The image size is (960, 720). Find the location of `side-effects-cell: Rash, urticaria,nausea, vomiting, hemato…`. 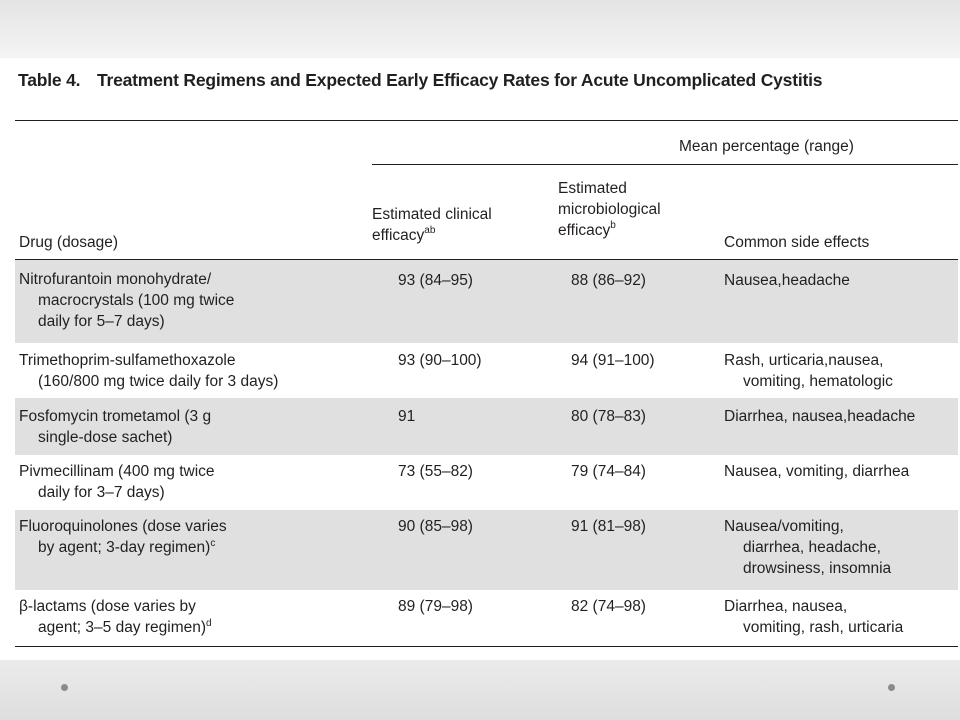

side-effects-cell: Rash, urticaria,nausea, vomiting, hemato… is located at coordinates (840, 371).